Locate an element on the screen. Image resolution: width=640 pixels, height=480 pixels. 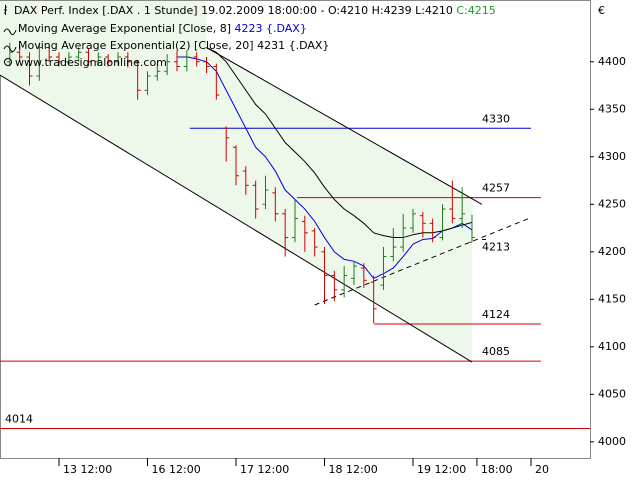
x-tick-label: 16 12:00 is located at coordinates (176, 469).